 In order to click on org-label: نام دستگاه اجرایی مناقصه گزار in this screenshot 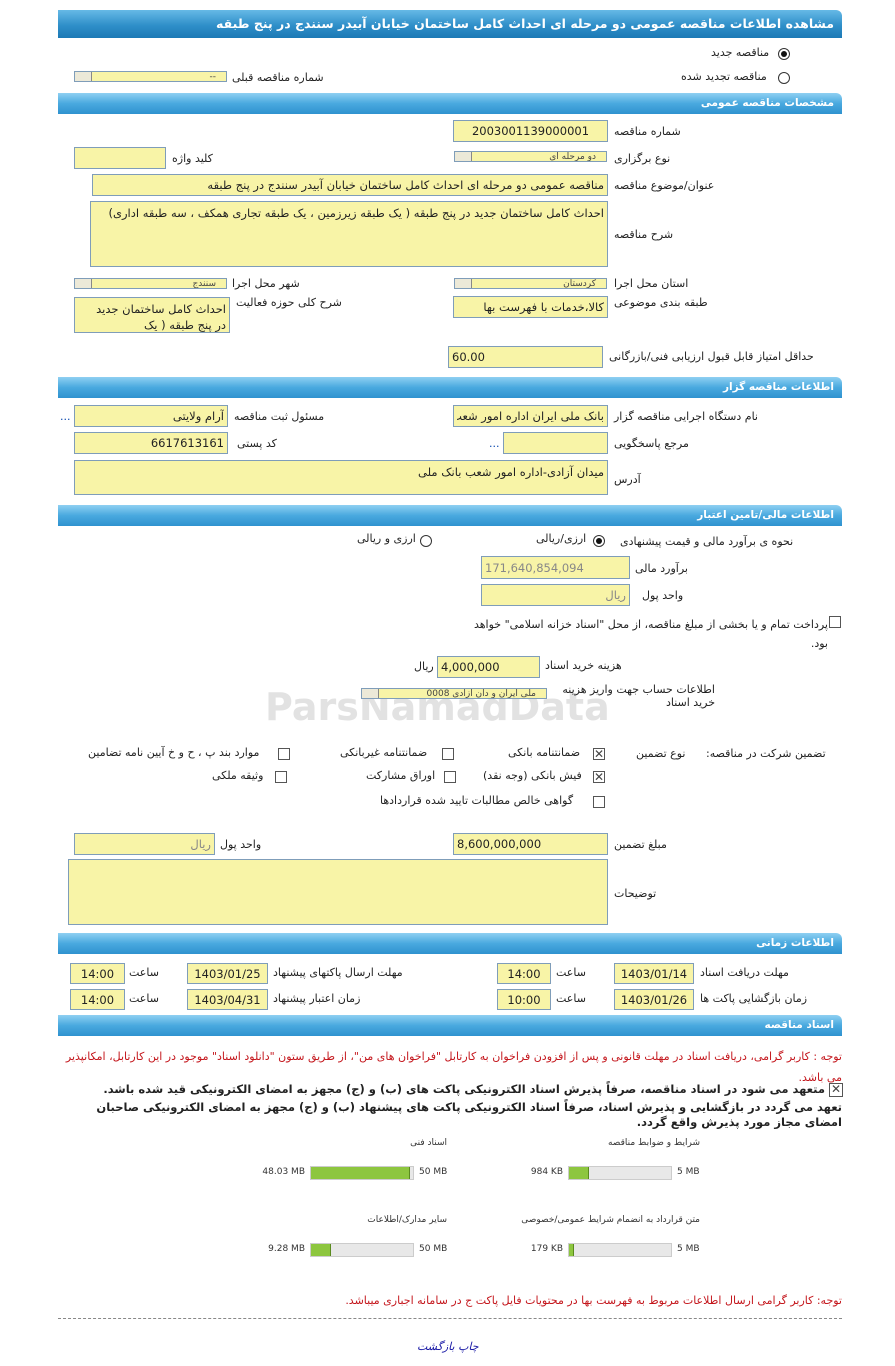, I will do `click(686, 416)`.